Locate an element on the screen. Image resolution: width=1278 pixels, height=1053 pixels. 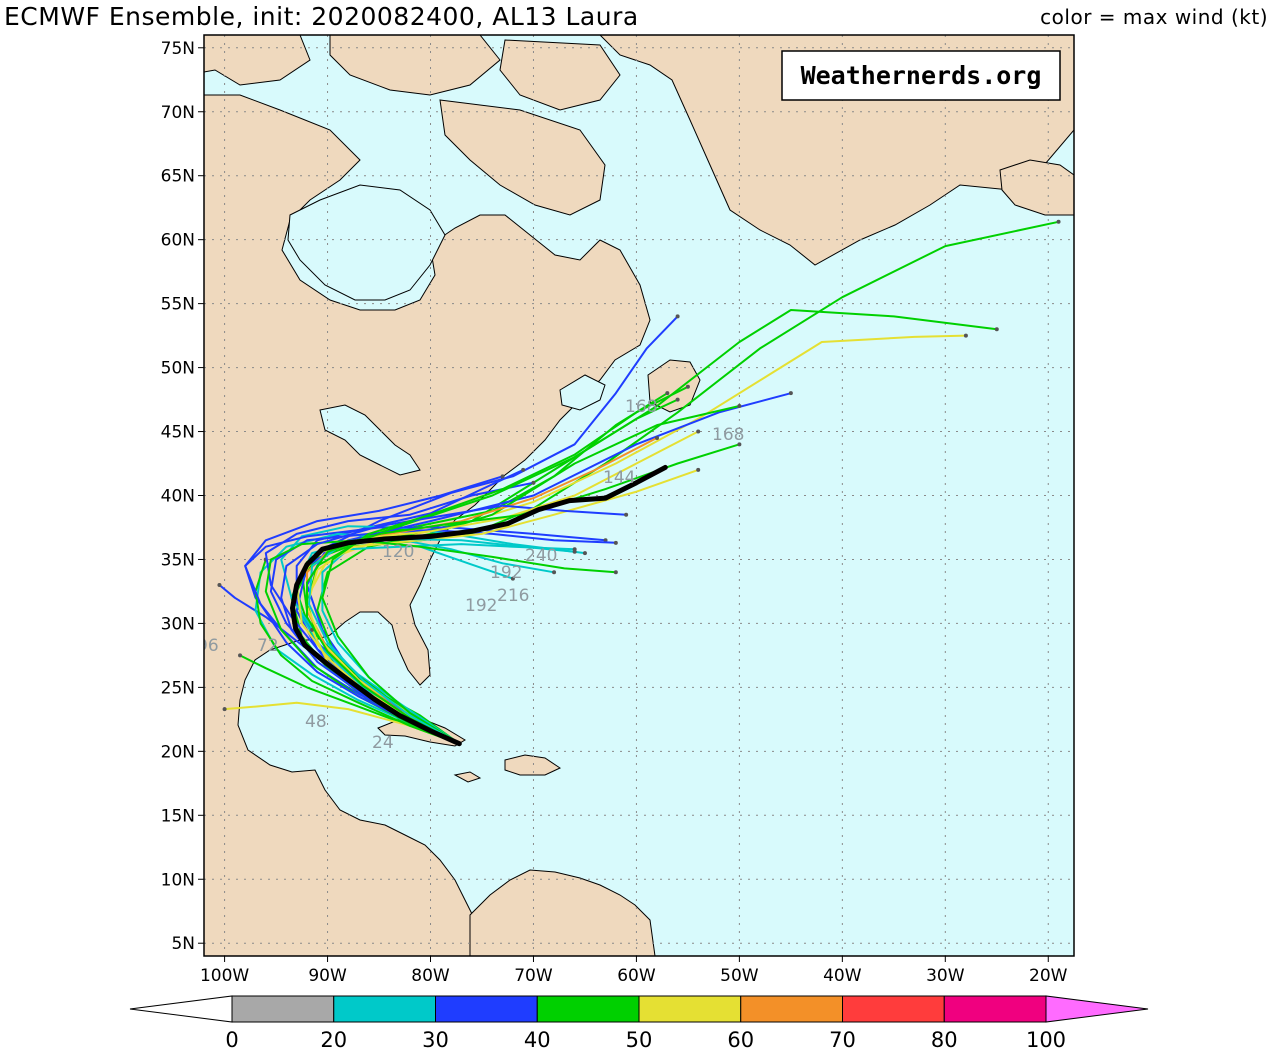
watermark: Weathernerds.org is located at coordinates (921, 75).